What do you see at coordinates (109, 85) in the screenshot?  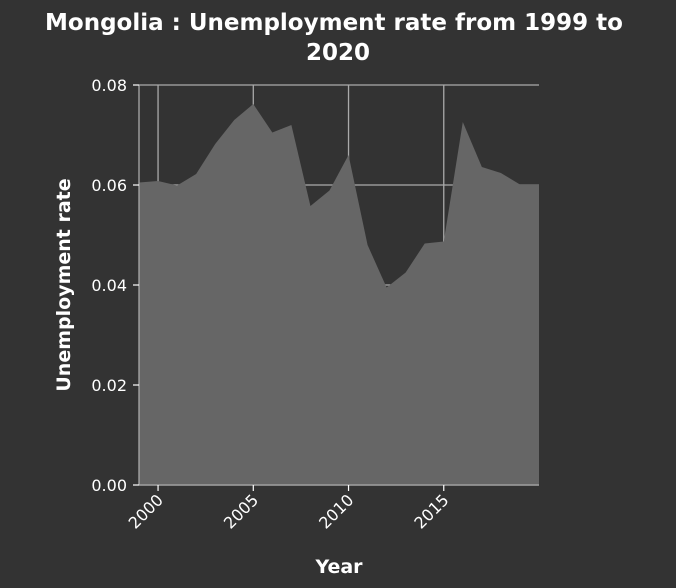 I see `y-tick-label-0.08: 0.08` at bounding box center [109, 85].